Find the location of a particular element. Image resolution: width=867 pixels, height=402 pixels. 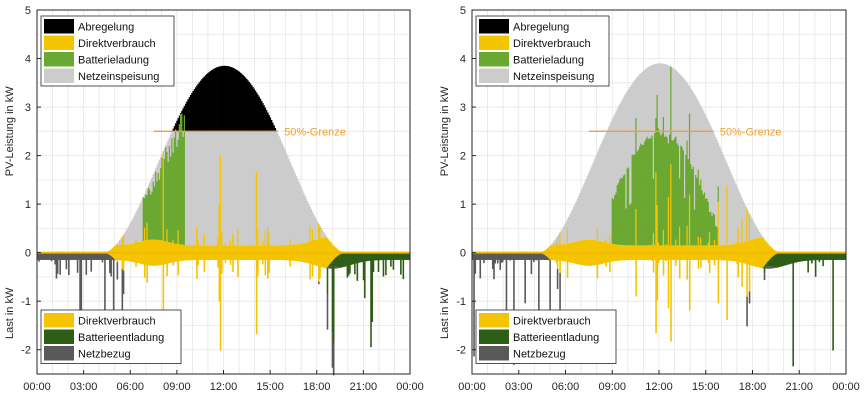

legend-swatch is located at coordinates (59, 26).